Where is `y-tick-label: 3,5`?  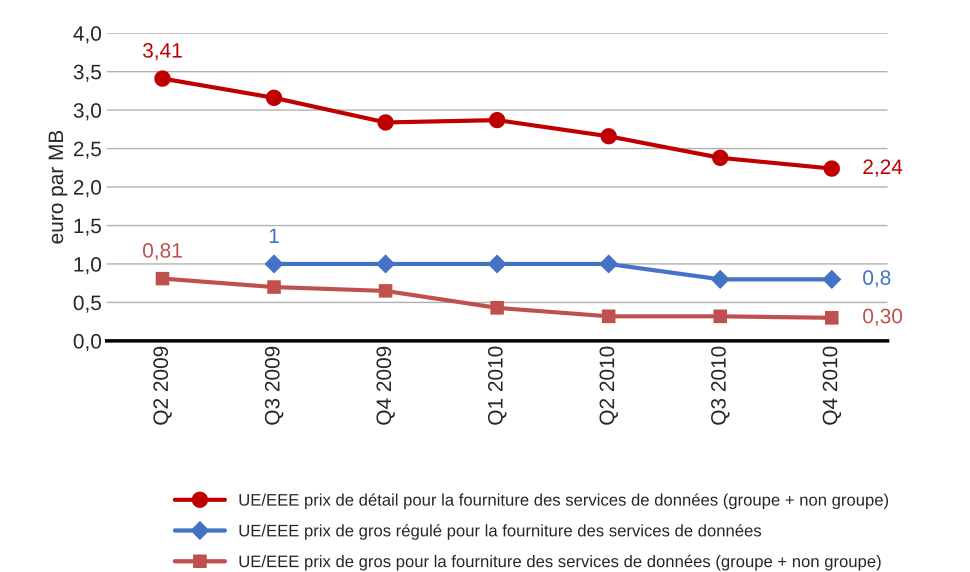
y-tick-label: 3,5 is located at coordinates (87, 73).